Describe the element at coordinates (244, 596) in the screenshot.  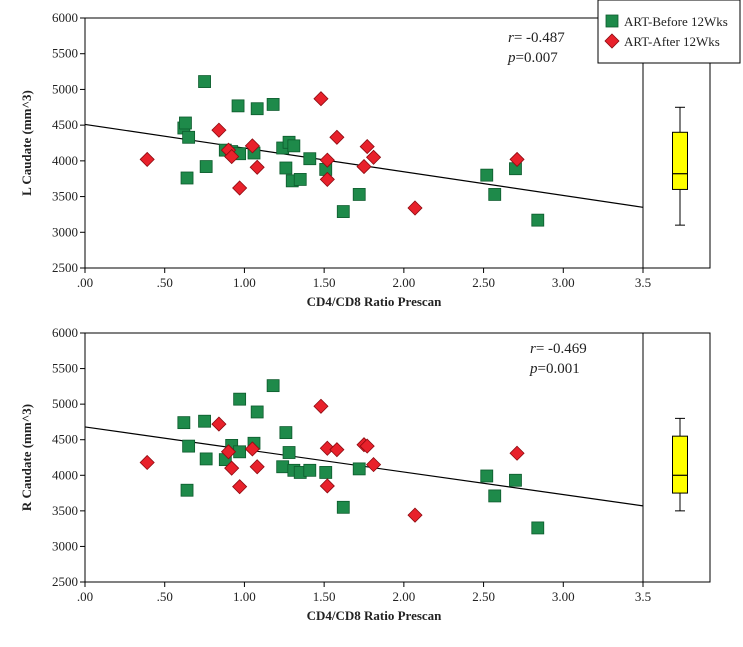
I see `x-tick-label: 1.00` at that location.